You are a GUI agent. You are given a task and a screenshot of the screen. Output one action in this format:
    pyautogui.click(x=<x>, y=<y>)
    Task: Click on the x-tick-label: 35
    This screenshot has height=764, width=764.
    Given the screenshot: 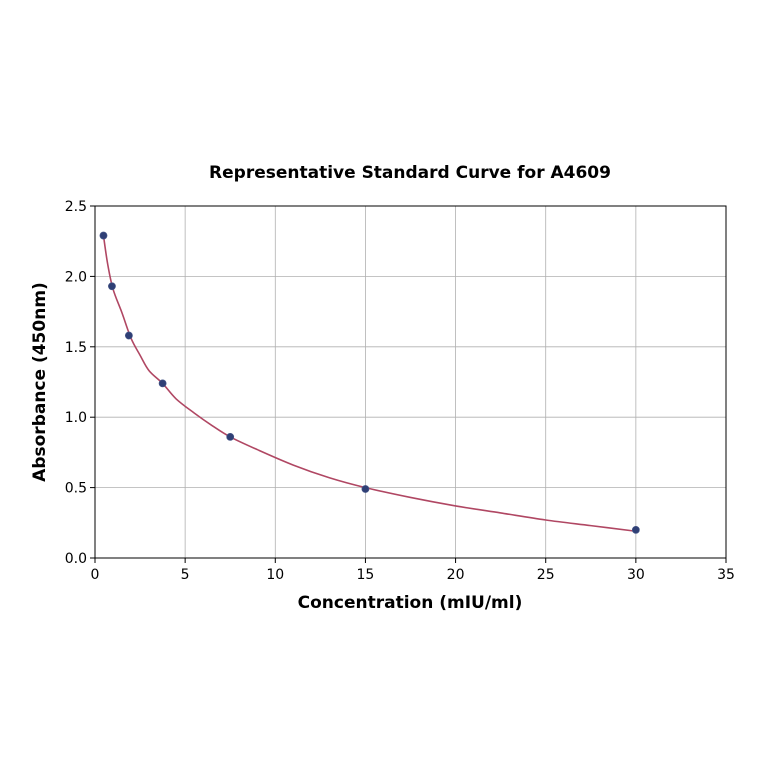 What is the action you would take?
    pyautogui.click(x=726, y=575)
    